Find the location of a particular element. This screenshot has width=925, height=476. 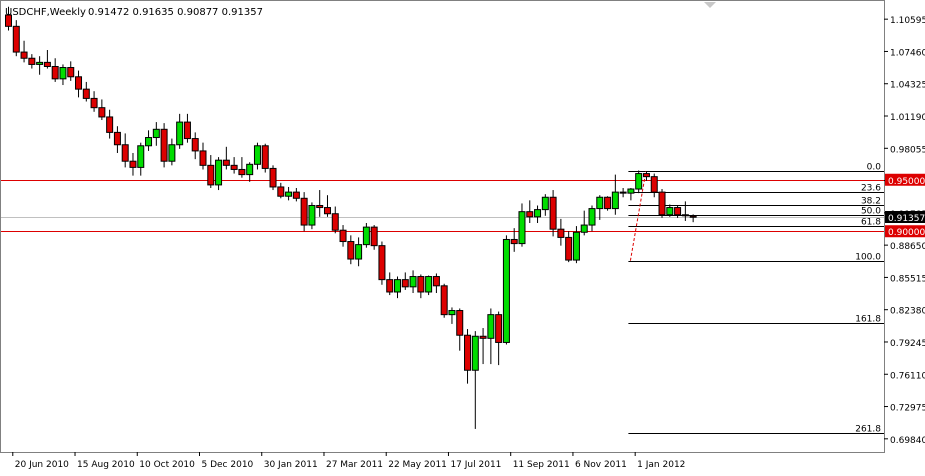

current-price-tag-label: 0.91357 is located at coordinates (906, 219).